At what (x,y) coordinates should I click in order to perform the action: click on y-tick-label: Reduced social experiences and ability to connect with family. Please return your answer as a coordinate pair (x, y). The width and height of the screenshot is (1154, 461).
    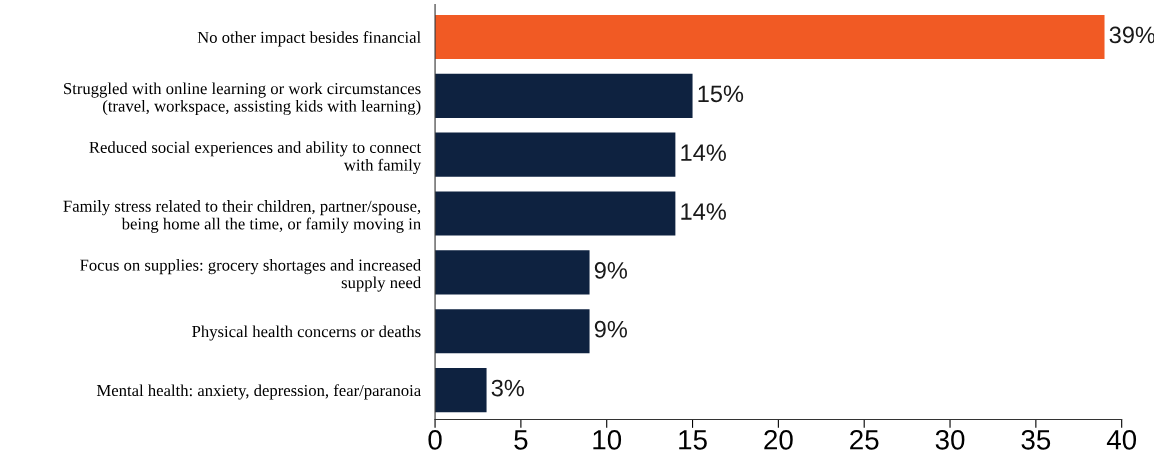
    Looking at the image, I should click on (255, 158).